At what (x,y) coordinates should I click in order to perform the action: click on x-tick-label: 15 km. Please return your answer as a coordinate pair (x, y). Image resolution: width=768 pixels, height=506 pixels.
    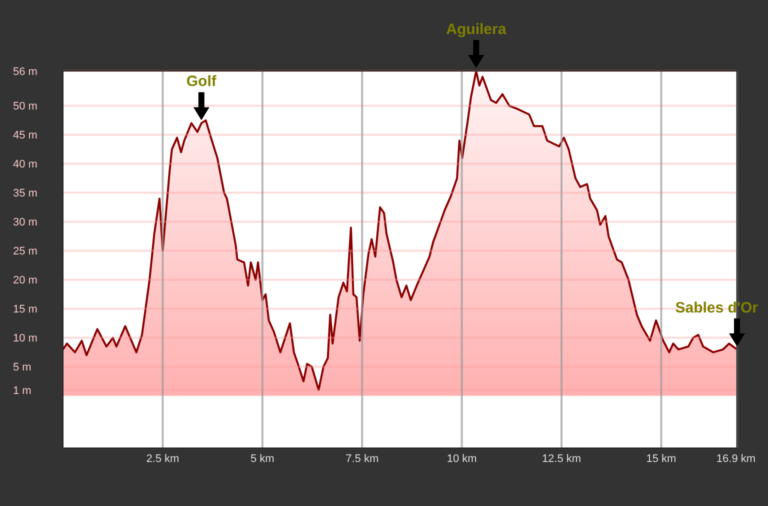
    Looking at the image, I should click on (661, 459).